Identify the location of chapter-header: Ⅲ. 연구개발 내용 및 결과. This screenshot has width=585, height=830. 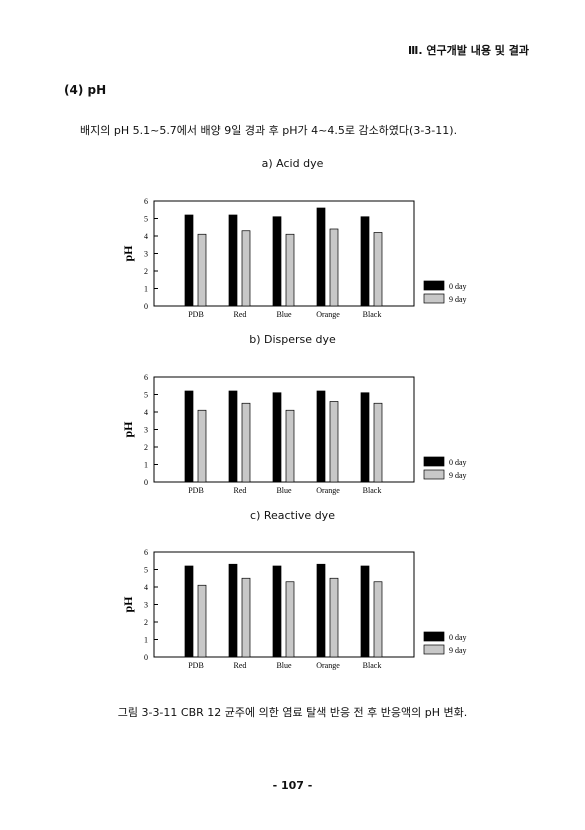
(468, 50).